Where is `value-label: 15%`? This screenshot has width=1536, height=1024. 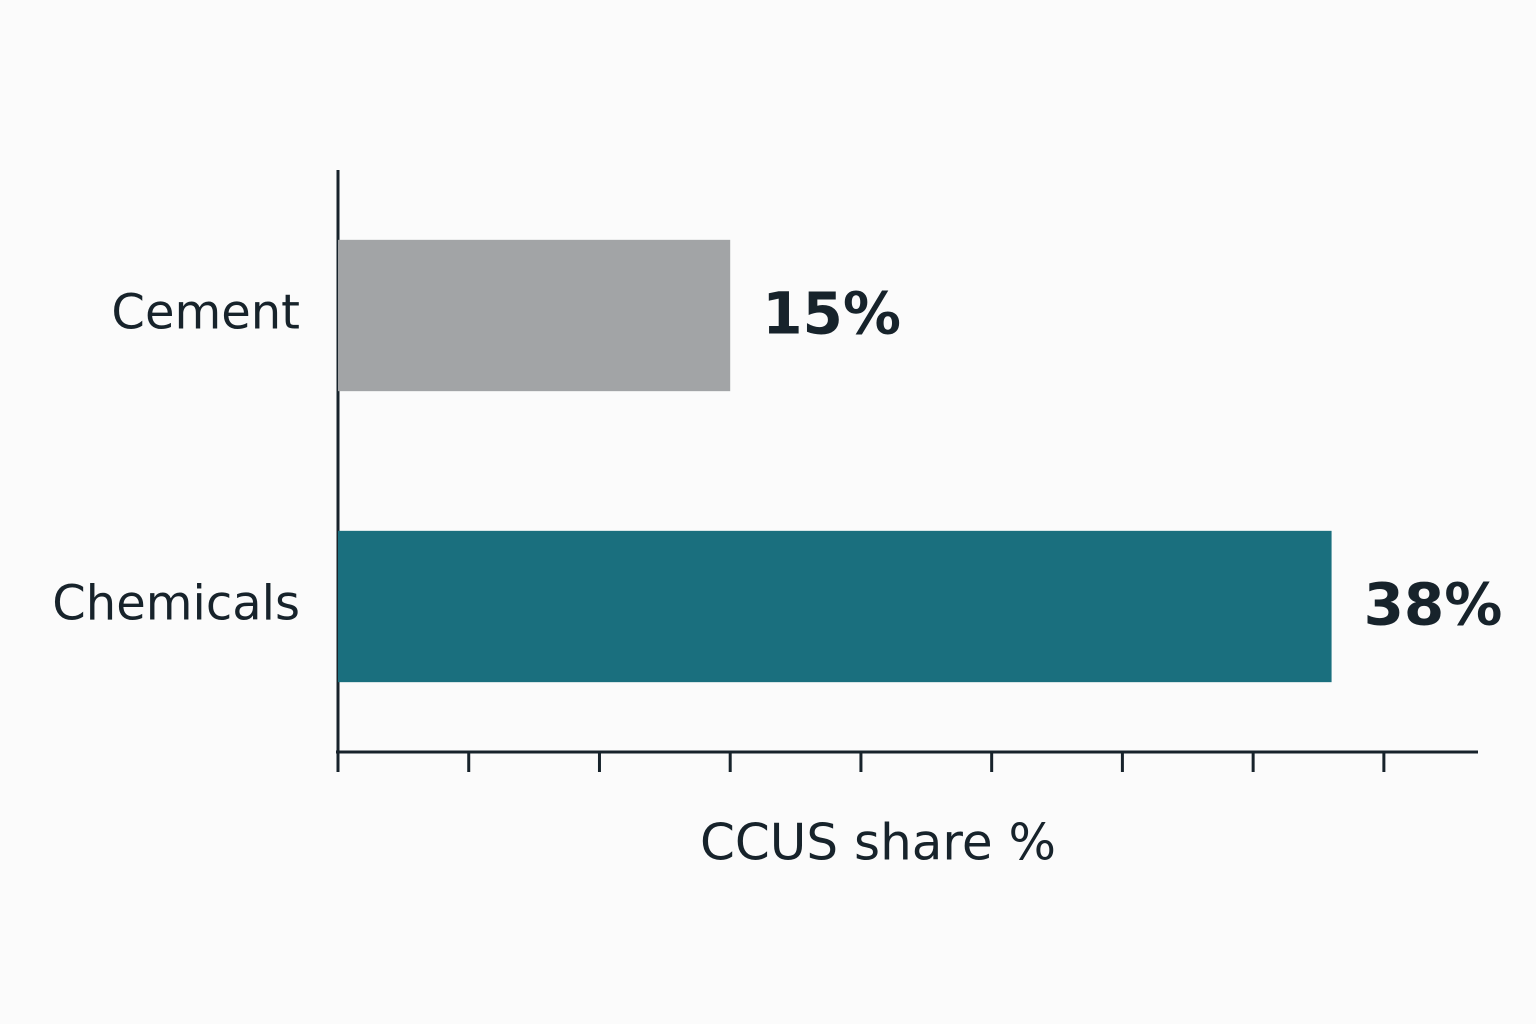
value-label: 15% is located at coordinates (831, 314).